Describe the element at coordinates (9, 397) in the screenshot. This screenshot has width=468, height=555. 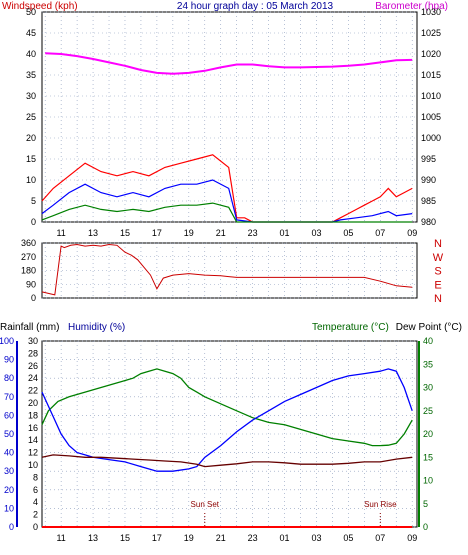
I see `humidity-y-tick-label: 70` at that location.